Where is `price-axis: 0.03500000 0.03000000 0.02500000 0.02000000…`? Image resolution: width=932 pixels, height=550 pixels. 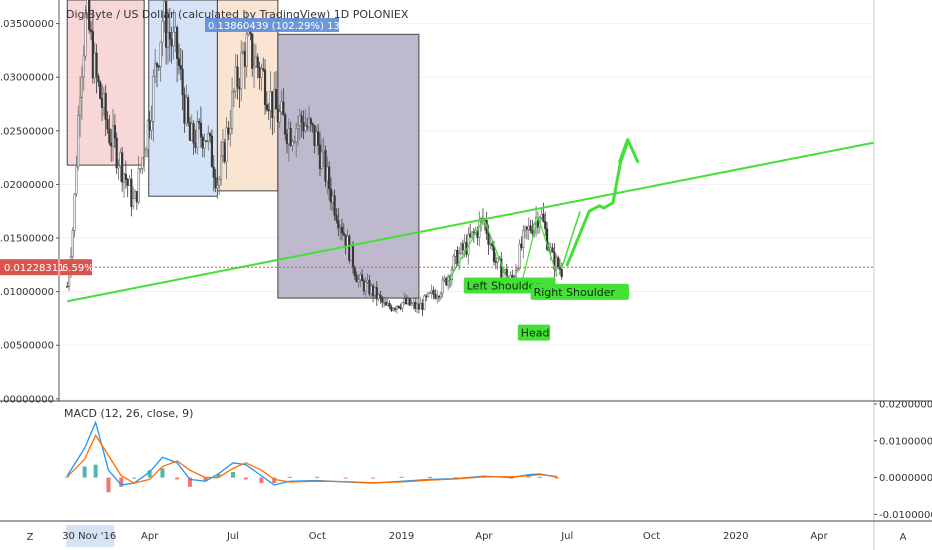 price-axis: 0.03500000 0.03000000 0.02500000 0.02000000… is located at coordinates (29, 212).